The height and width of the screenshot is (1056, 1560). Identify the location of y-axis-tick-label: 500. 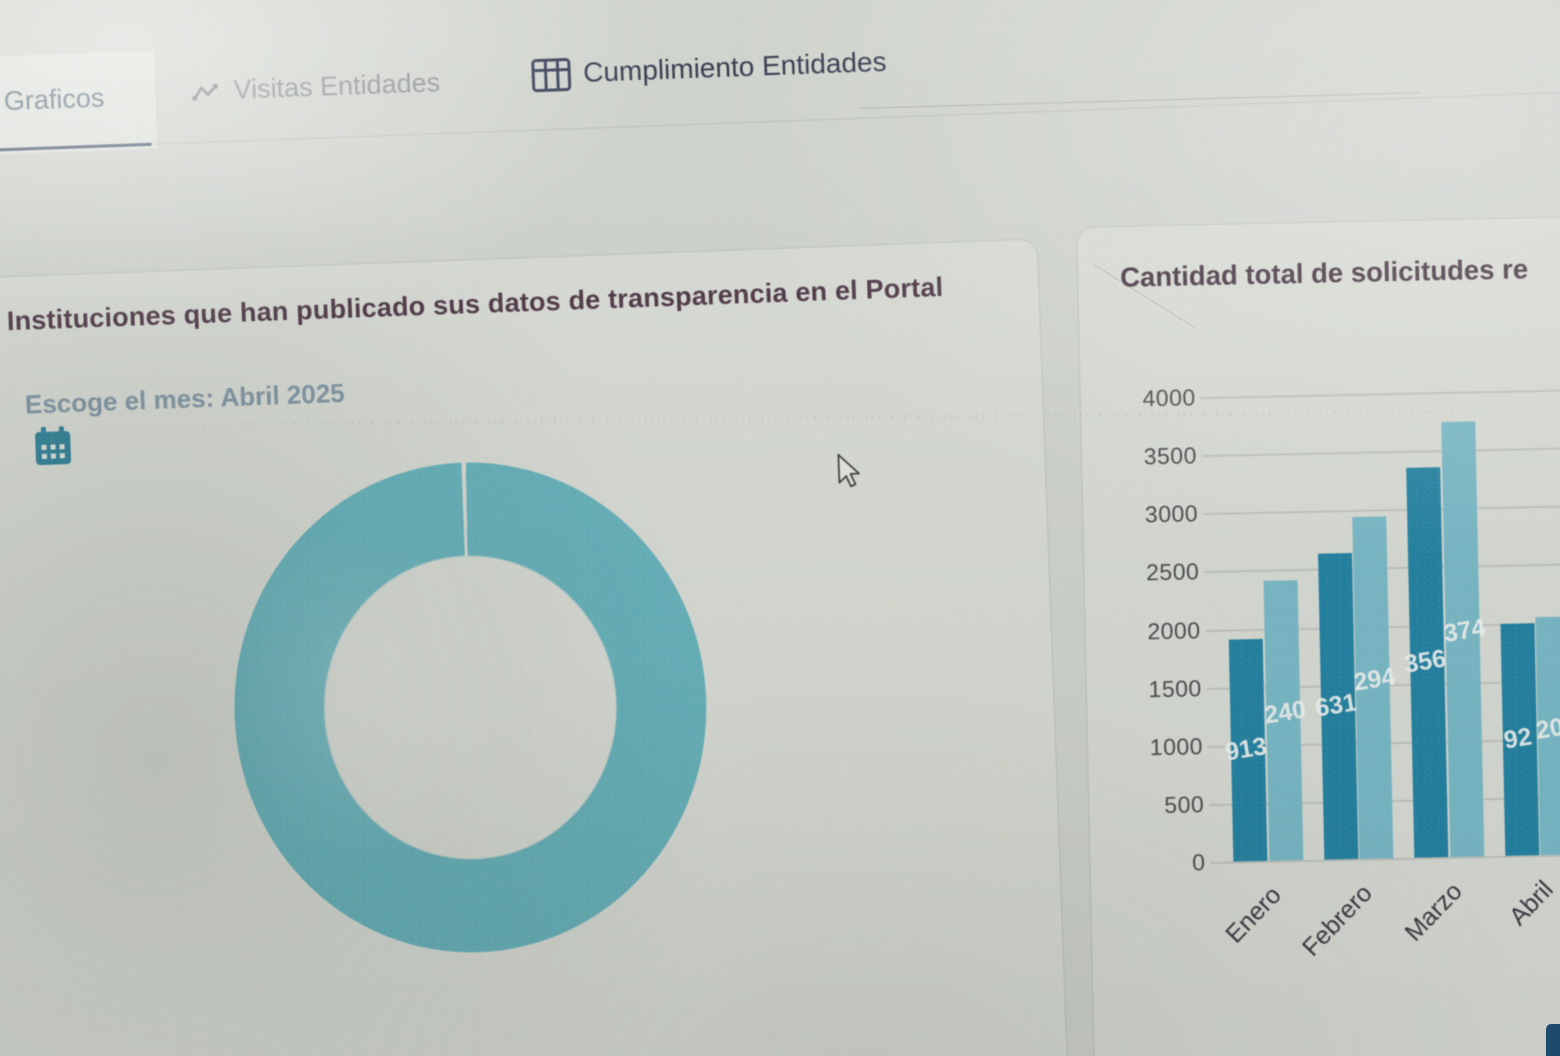
(1184, 804).